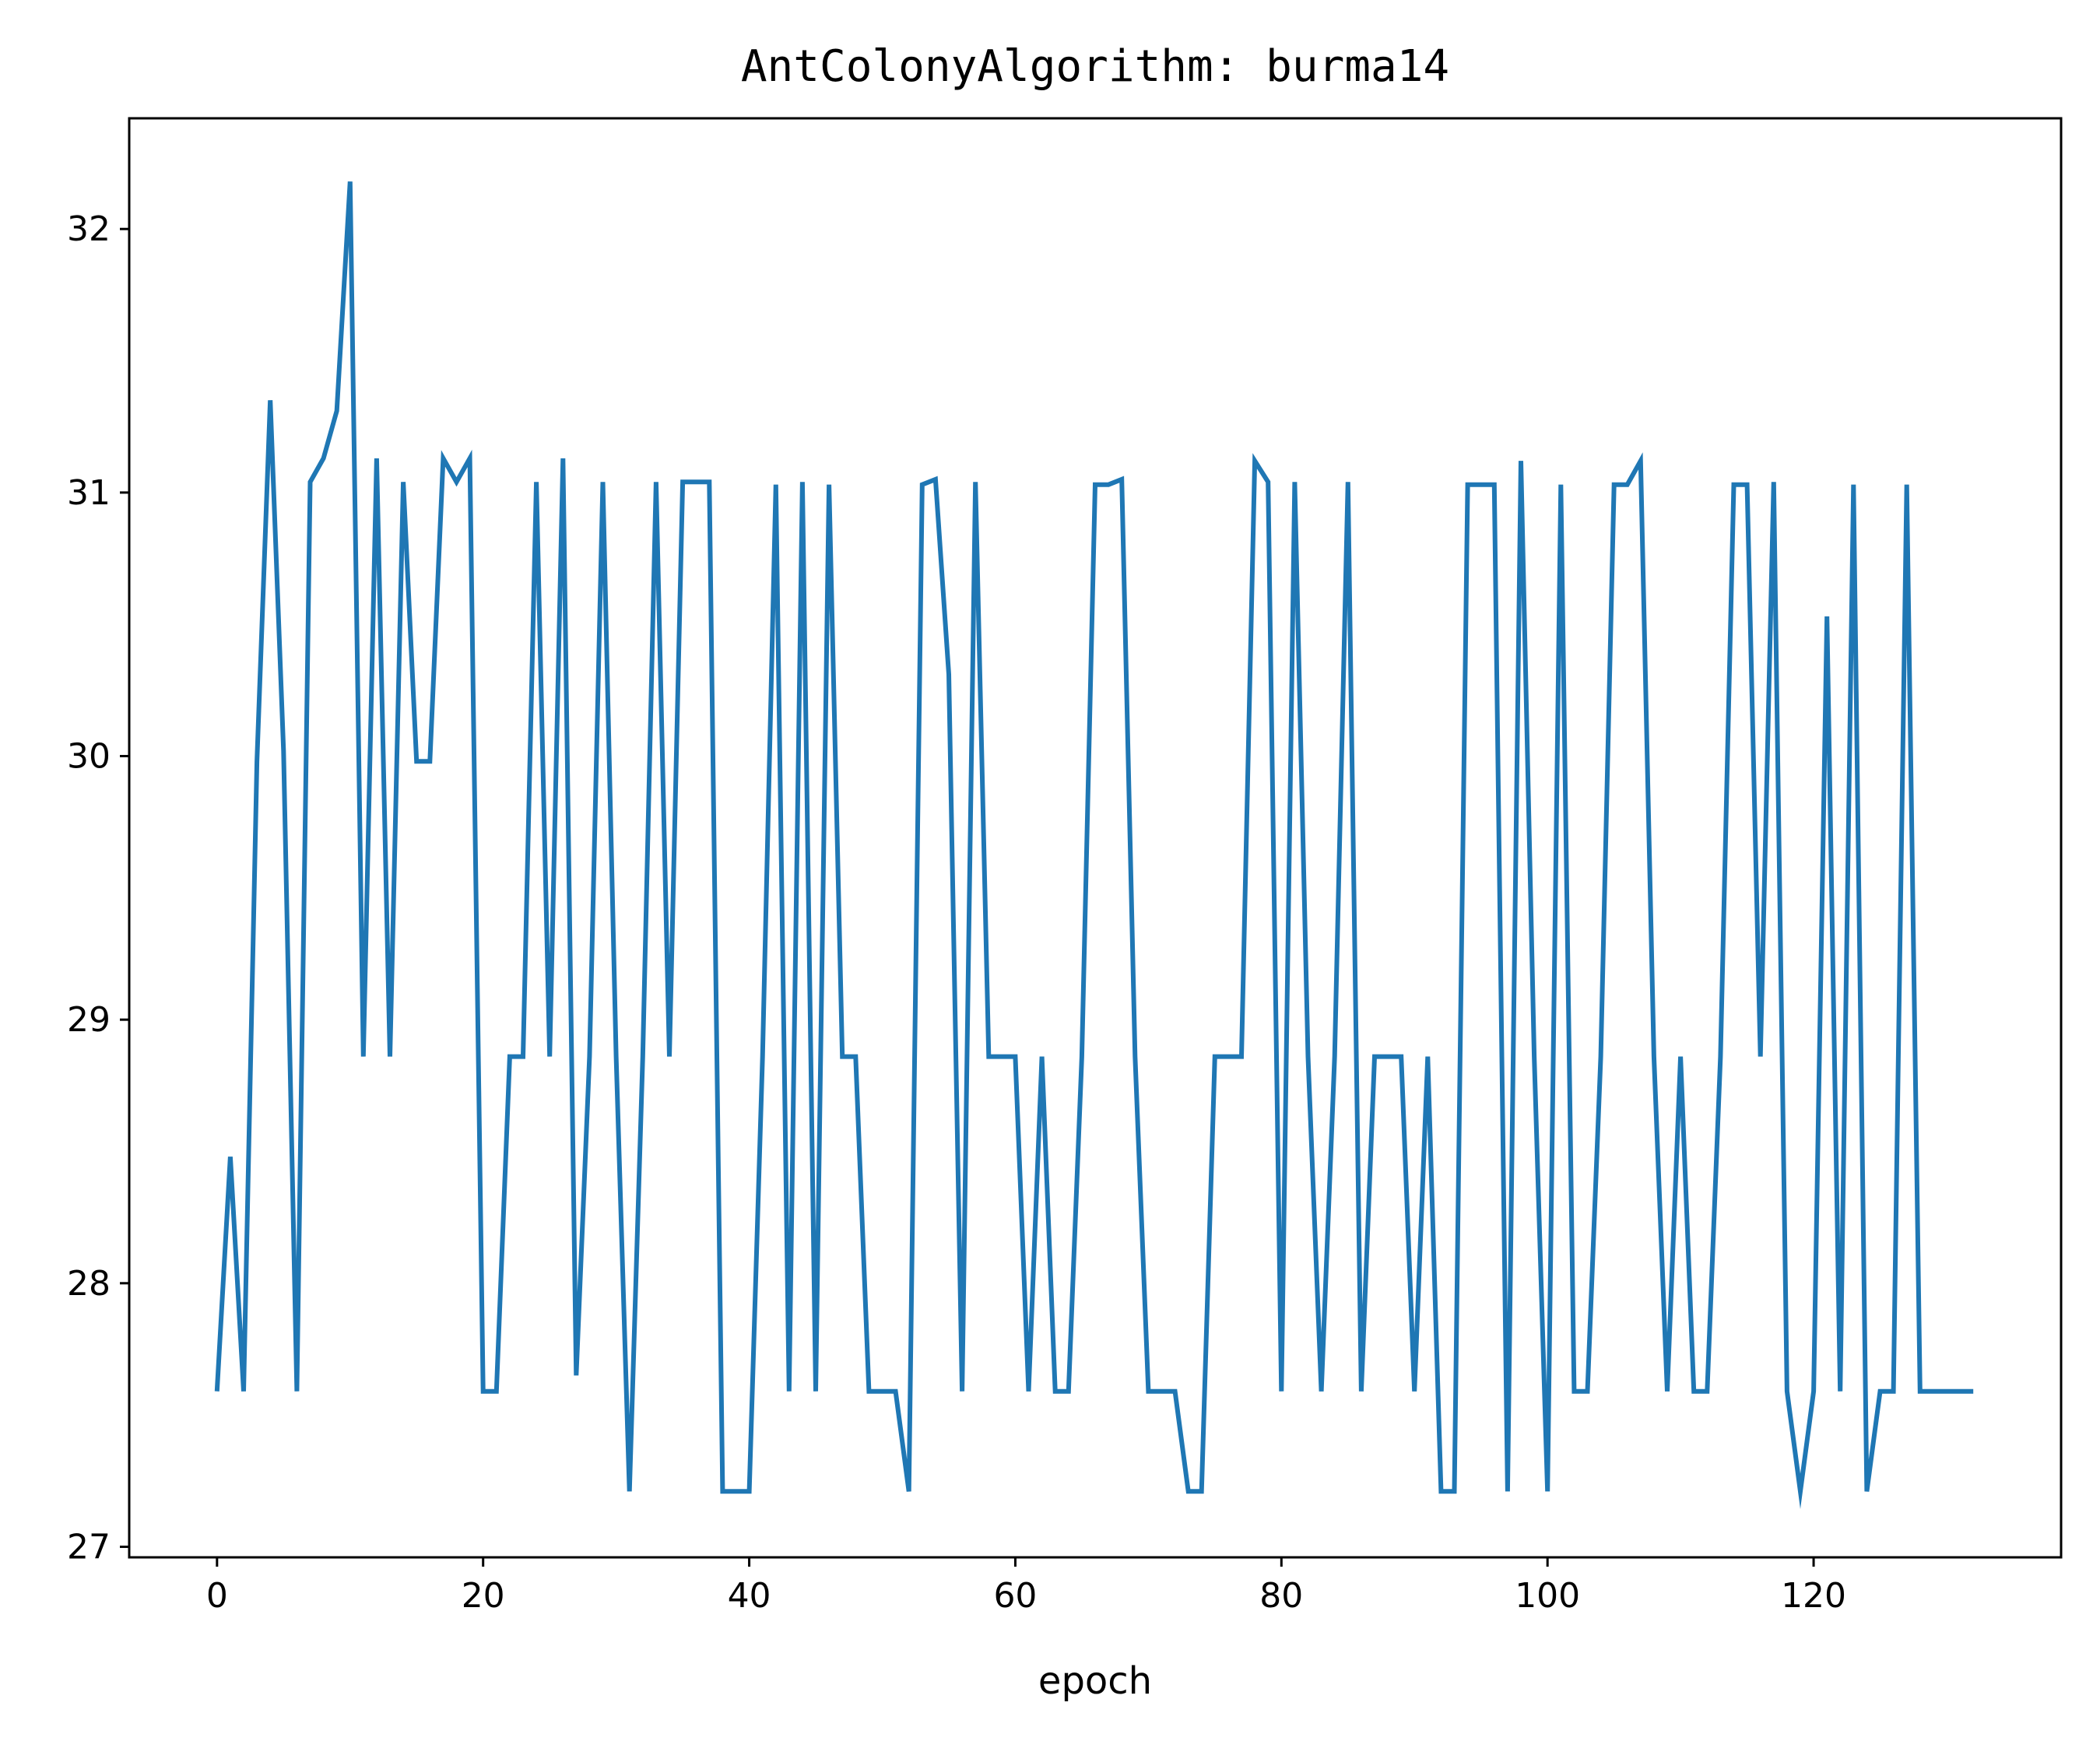  What do you see at coordinates (1547, 1596) in the screenshot?
I see `x-tick-label: 100` at bounding box center [1547, 1596].